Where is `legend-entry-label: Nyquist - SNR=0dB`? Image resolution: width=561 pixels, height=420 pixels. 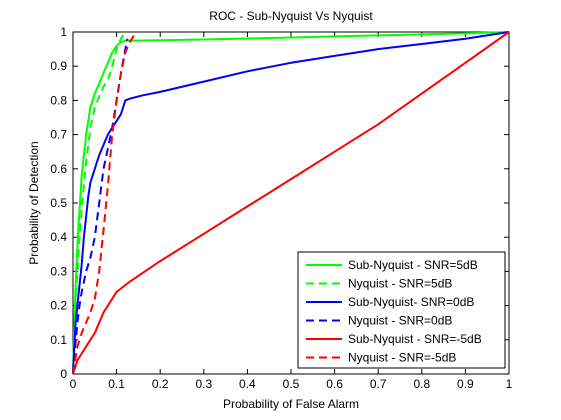 legend-entry-label: Nyquist - SNR=0dB is located at coordinates (400, 321).